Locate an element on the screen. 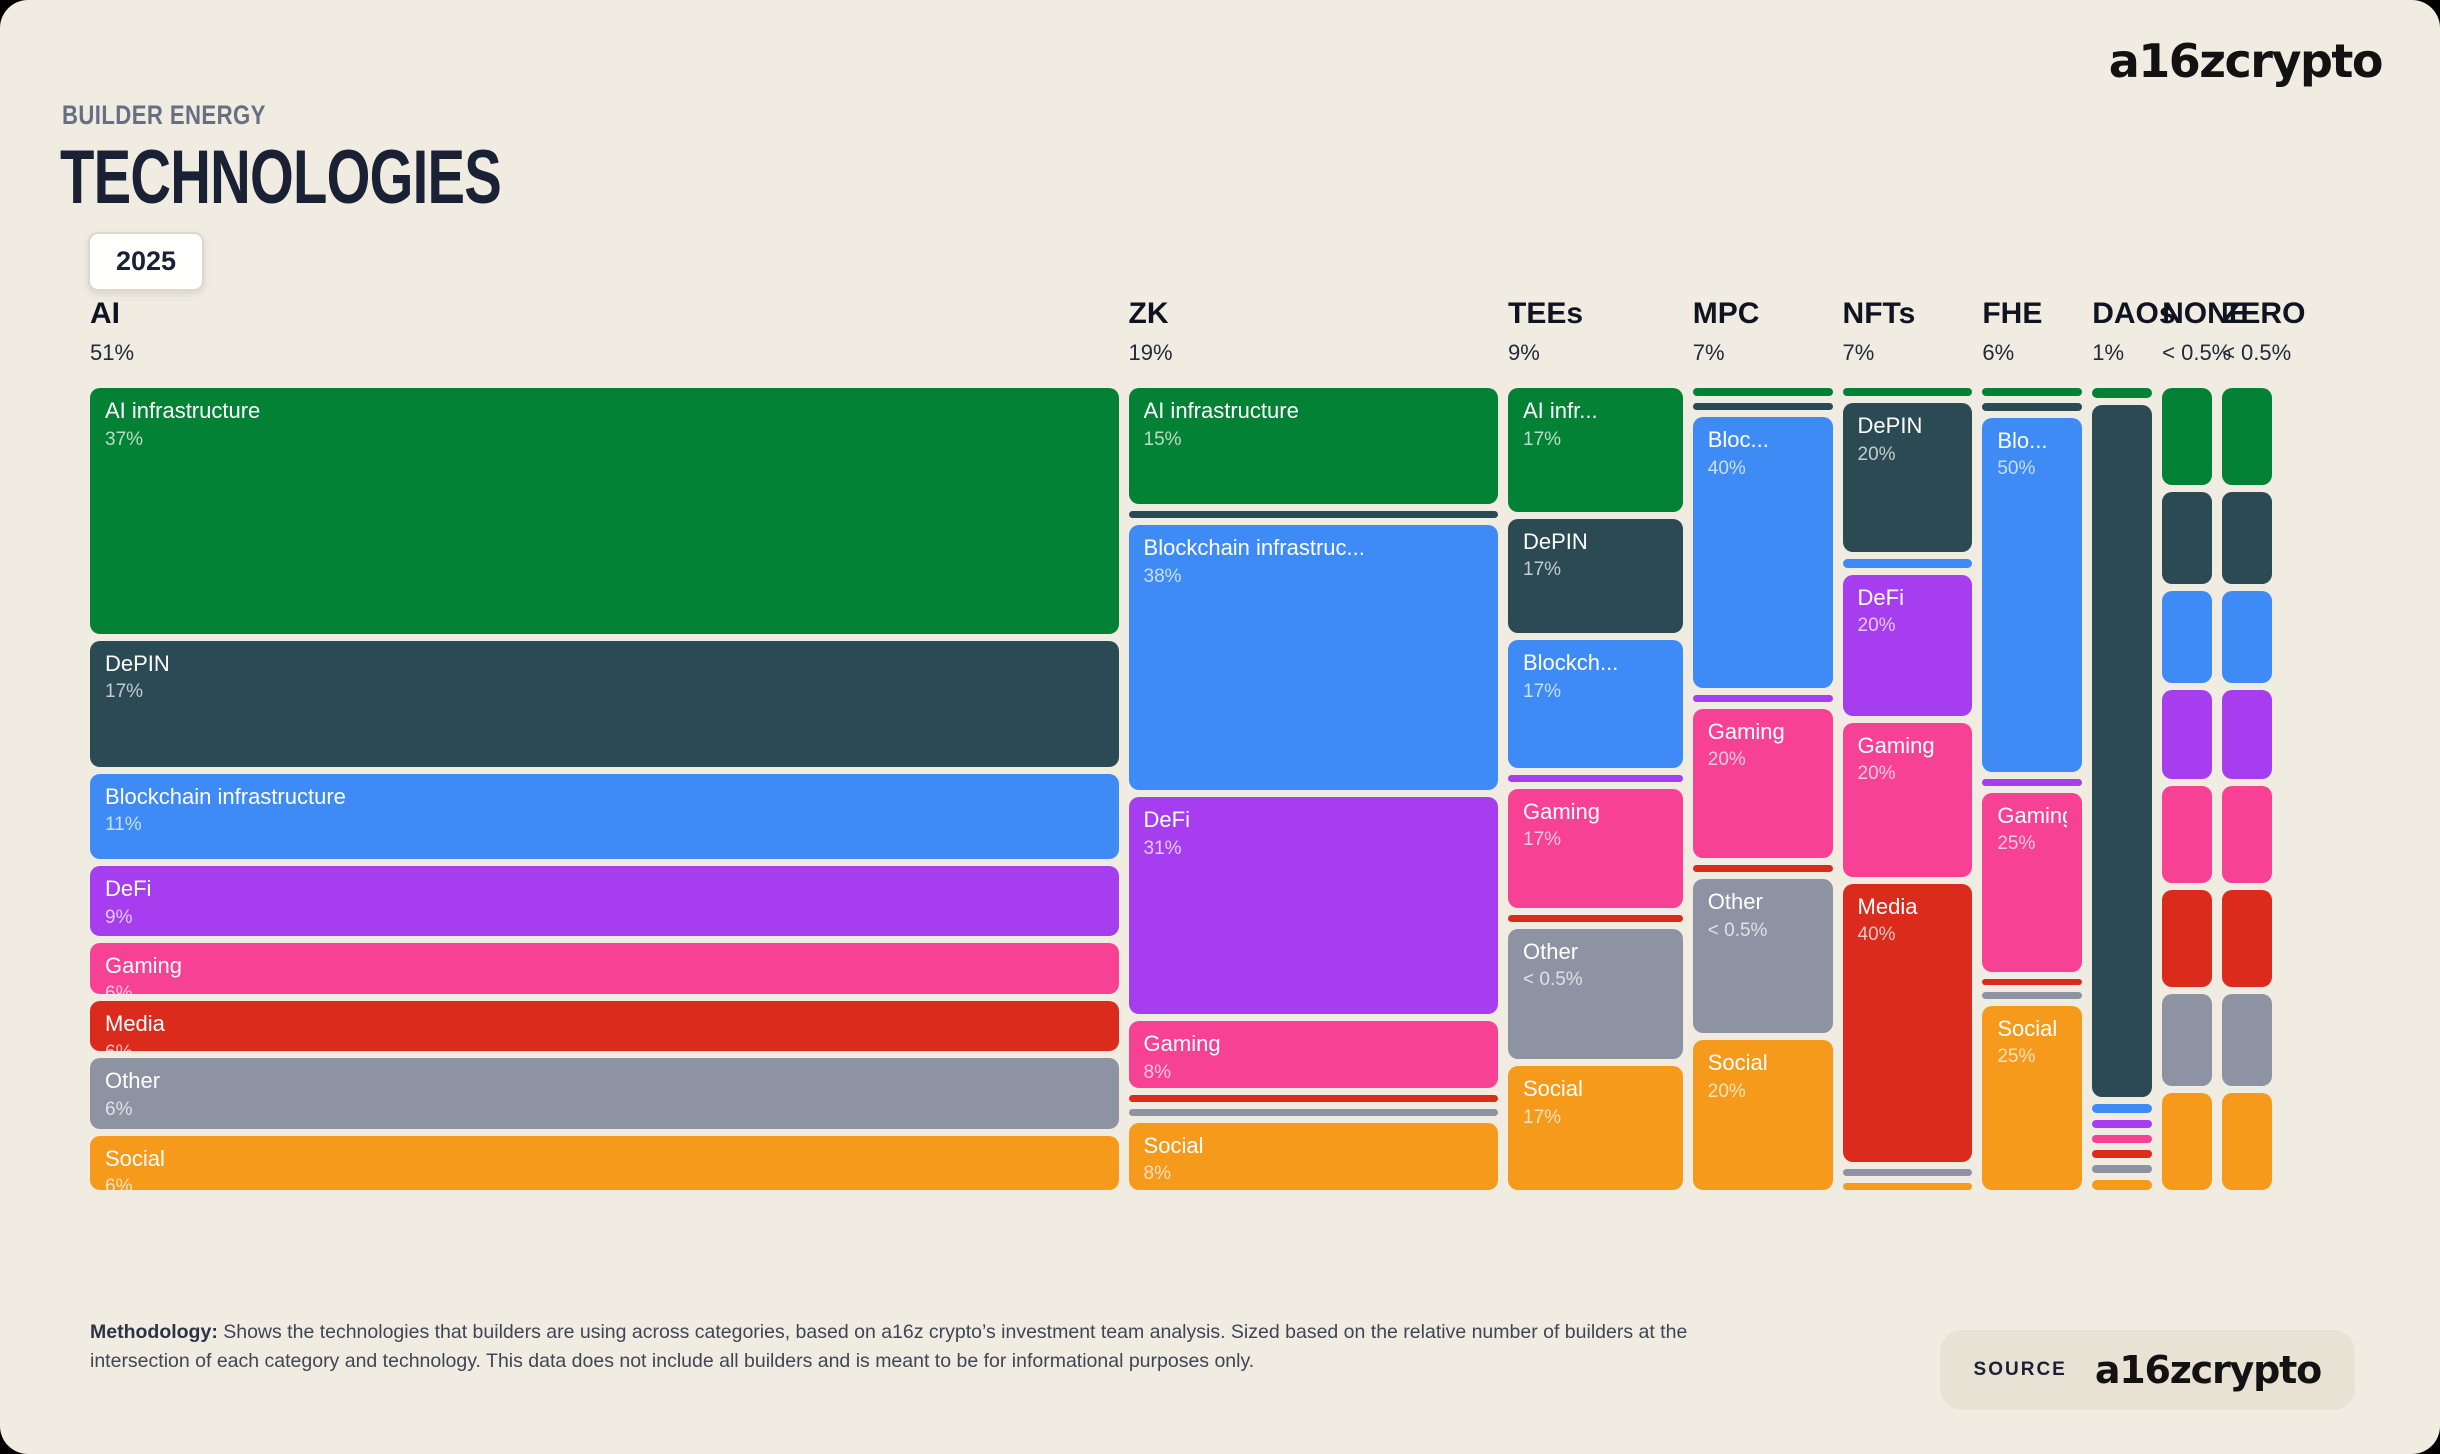 The height and width of the screenshot is (1454, 2440). block-percent: 15% is located at coordinates (1162, 439).